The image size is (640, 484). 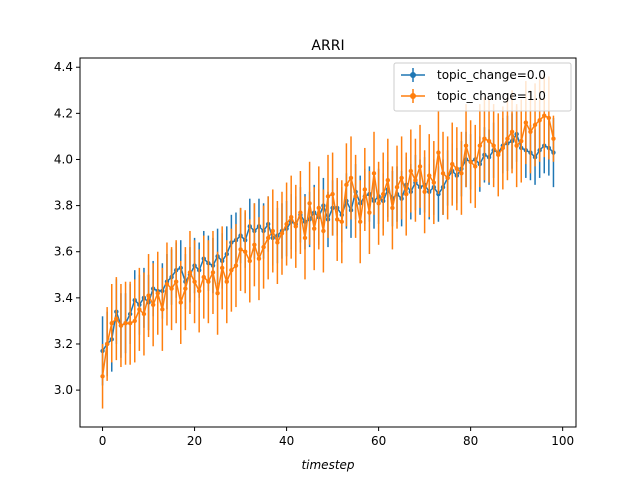 I want to click on x-axis: 0 20 40 60 80 100, so click(x=336, y=437).